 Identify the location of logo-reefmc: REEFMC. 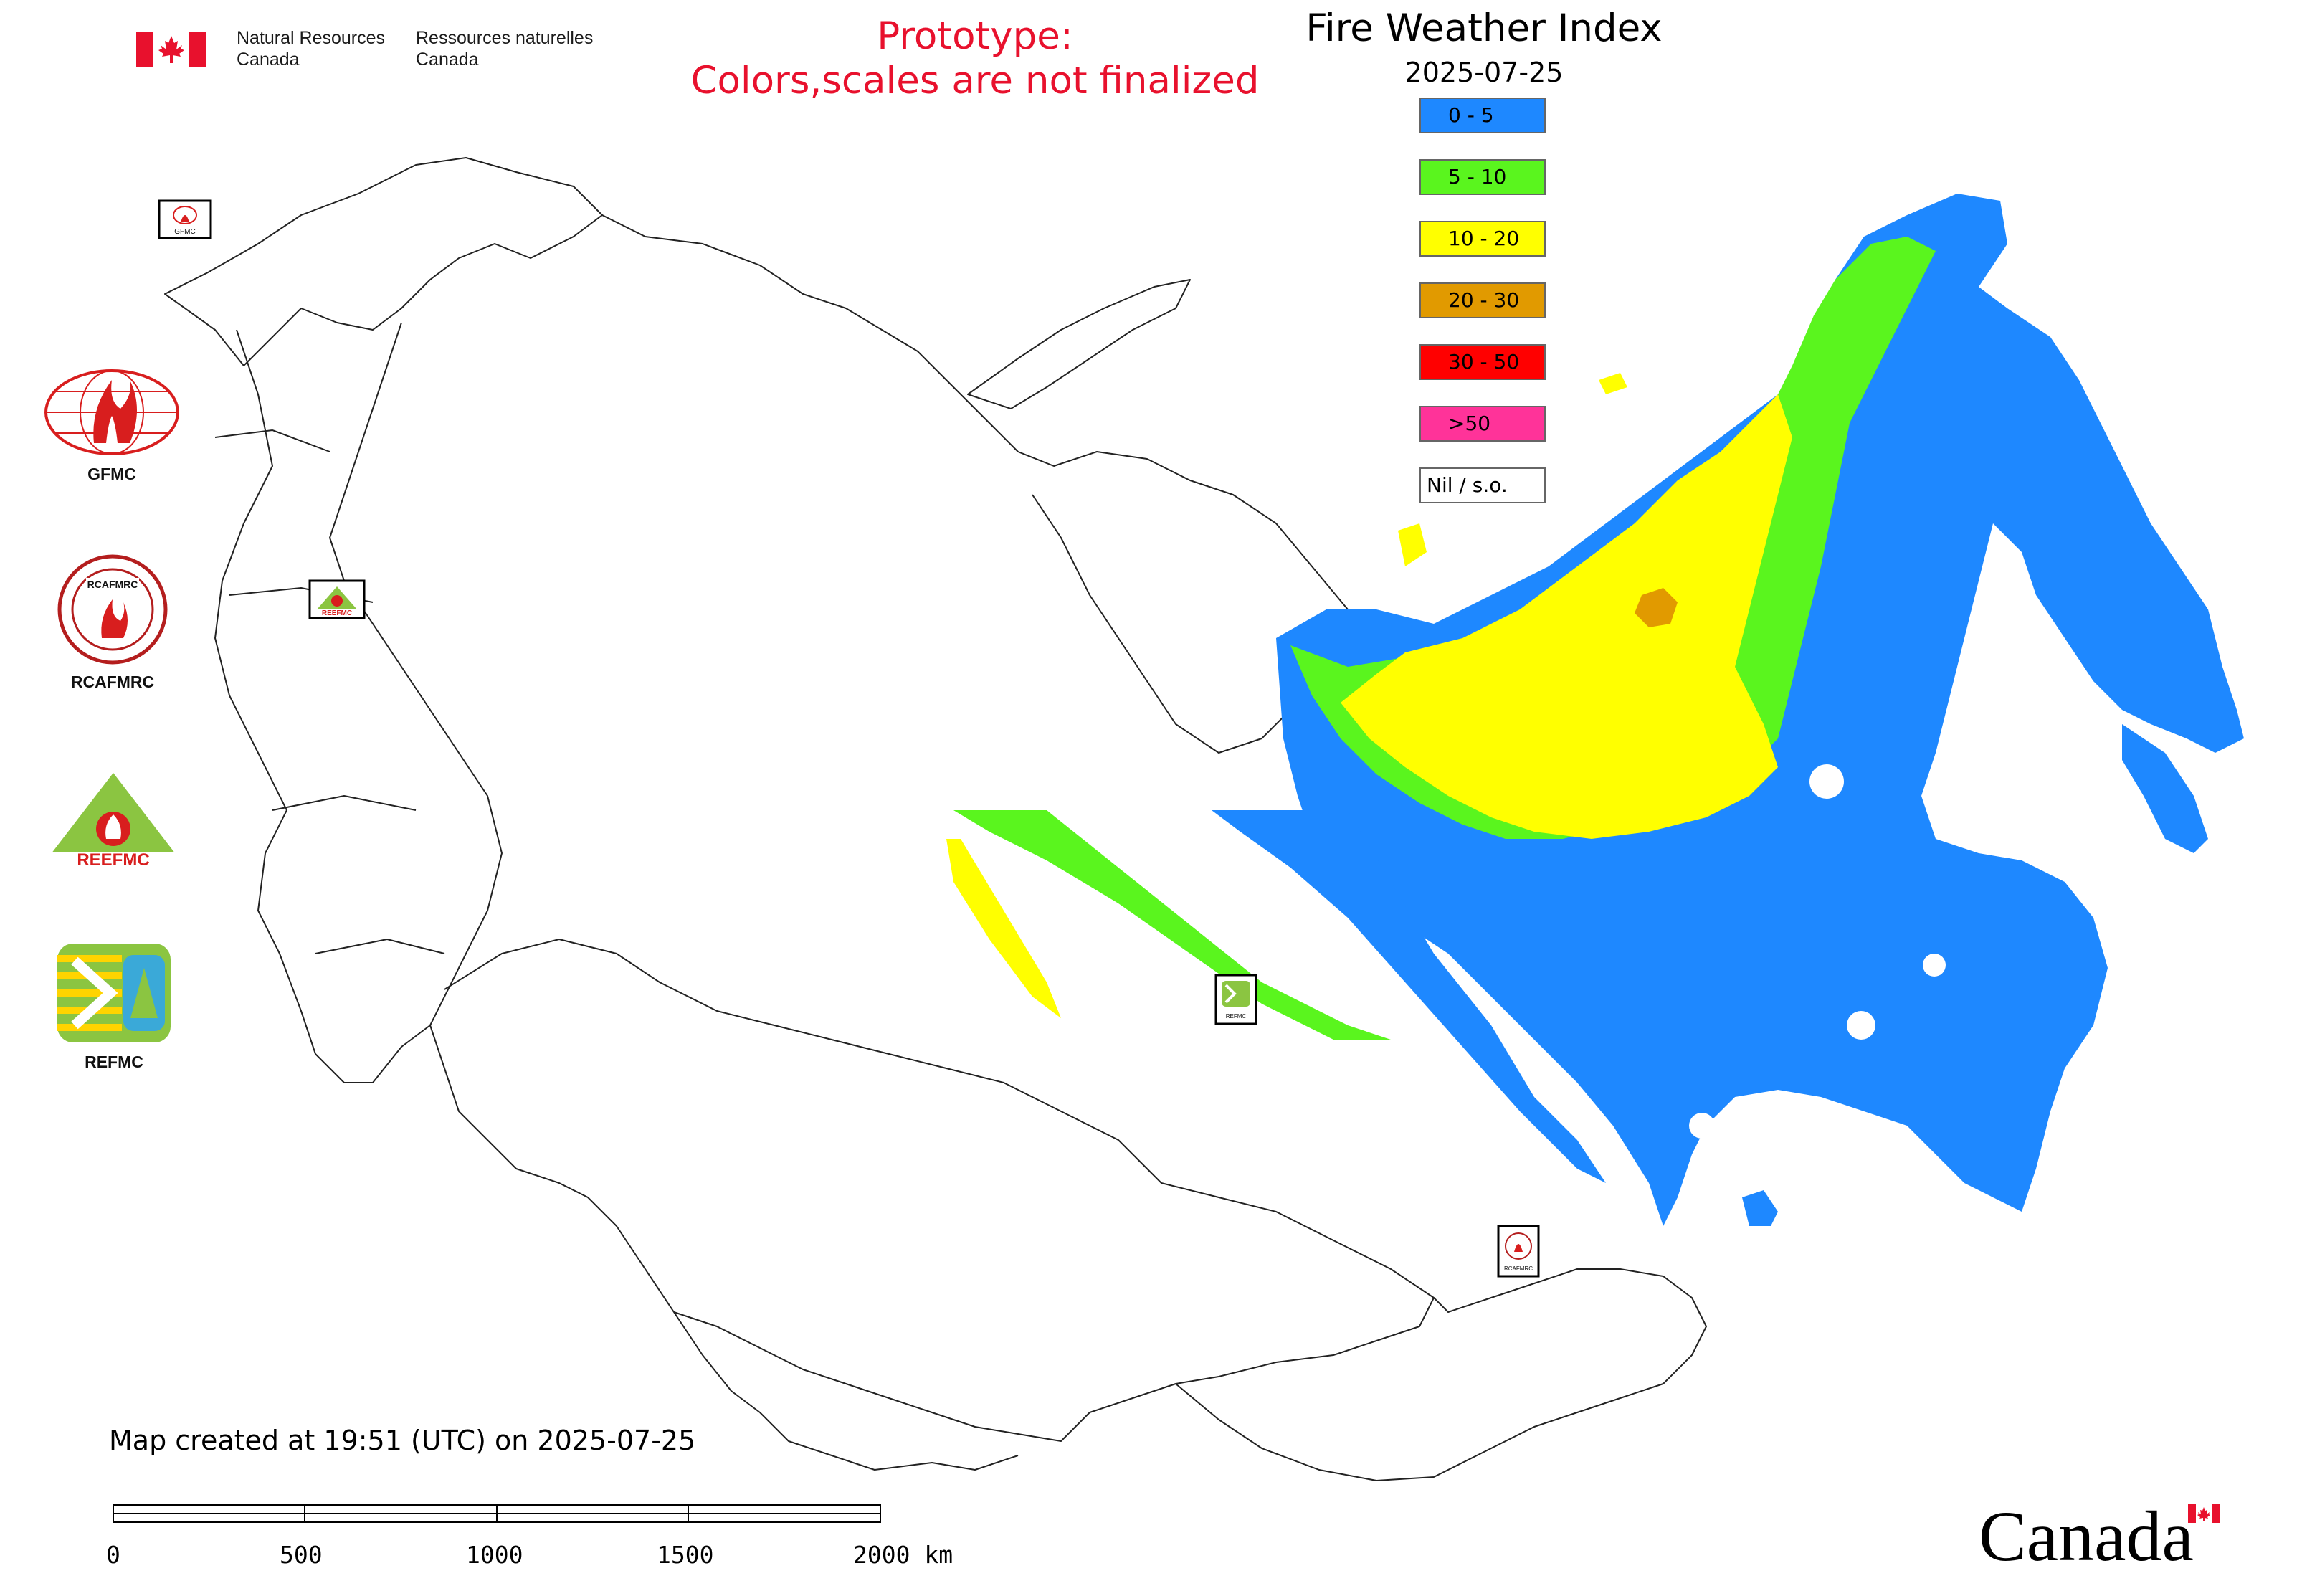
(113, 822).